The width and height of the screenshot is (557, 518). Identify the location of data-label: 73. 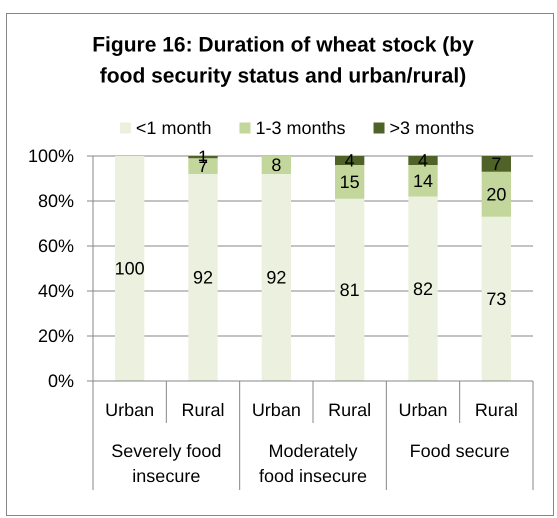
(496, 298).